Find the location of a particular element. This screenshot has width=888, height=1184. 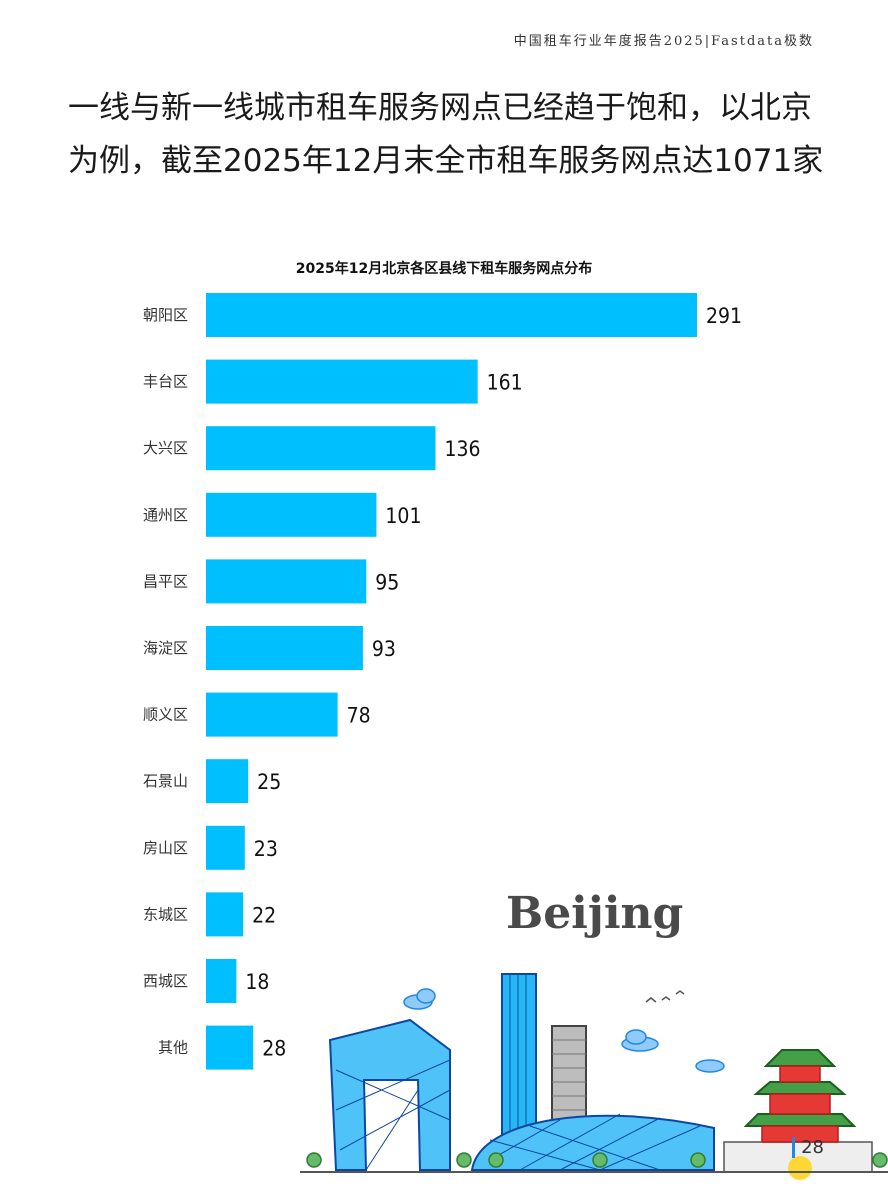

category-label: 石景山 is located at coordinates (165, 781).